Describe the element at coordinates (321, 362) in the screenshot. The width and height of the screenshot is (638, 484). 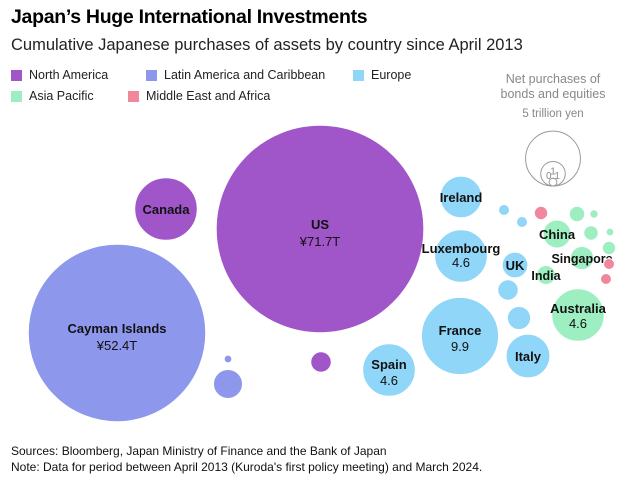
I see `bubble-north-america-other` at that location.